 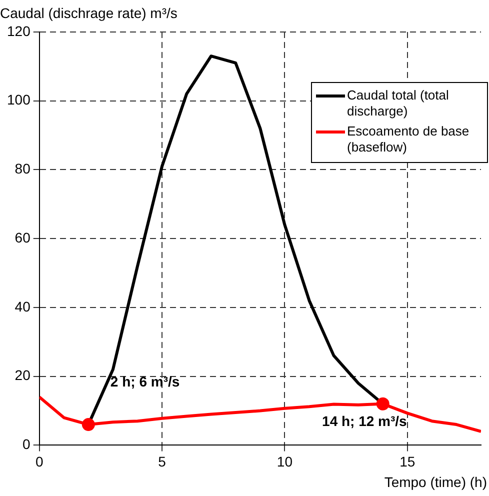 I want to click on y-axis-title: Caudal (dischrage rate) m³/s, so click(x=89, y=13).